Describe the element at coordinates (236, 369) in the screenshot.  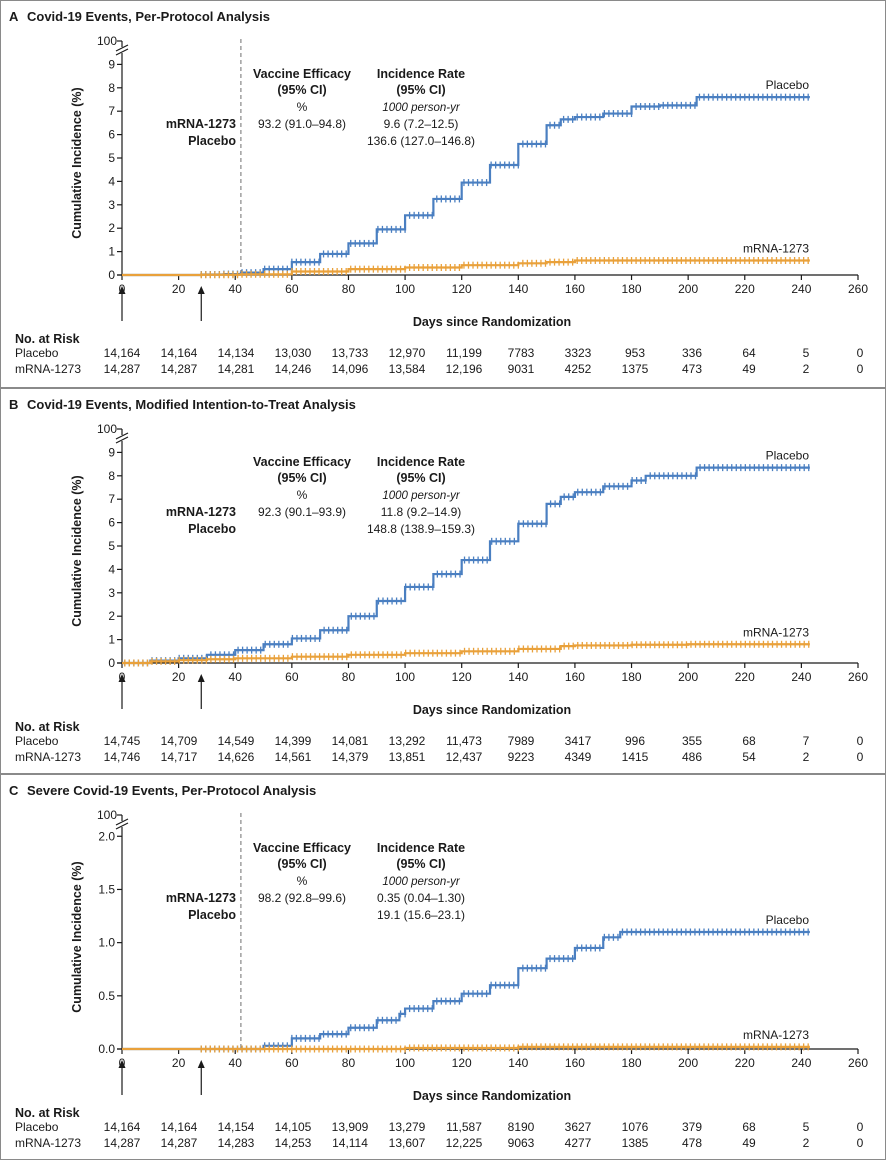
I see `risk-cell: 14,281` at that location.